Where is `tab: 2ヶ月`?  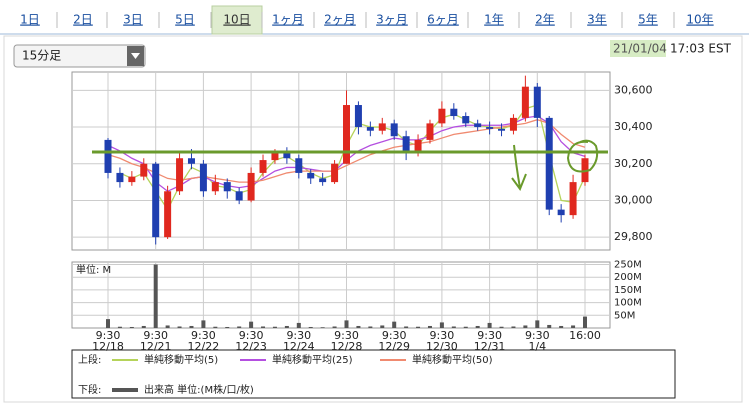 tab: 2ヶ月 is located at coordinates (340, 20).